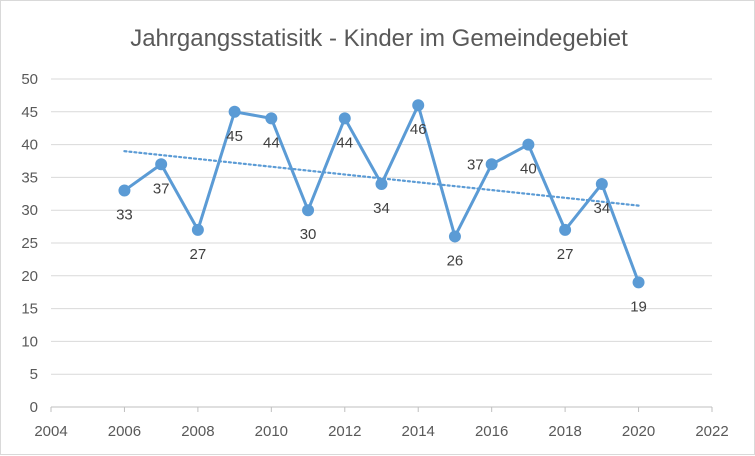 This screenshot has height=456, width=755. I want to click on data-label: 46, so click(418, 129).